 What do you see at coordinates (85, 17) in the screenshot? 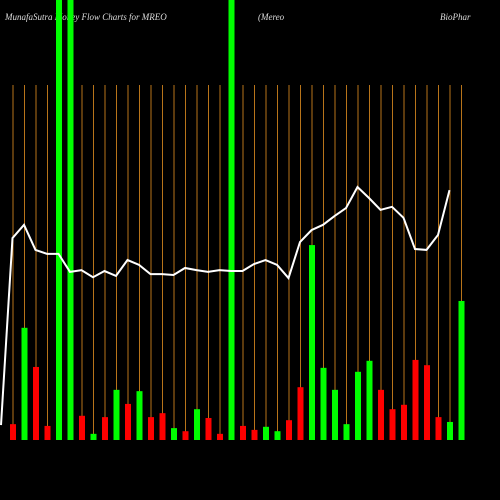
I see `chart-title: MunafaSutra Money Flow Charts for MREO` at bounding box center [85, 17].